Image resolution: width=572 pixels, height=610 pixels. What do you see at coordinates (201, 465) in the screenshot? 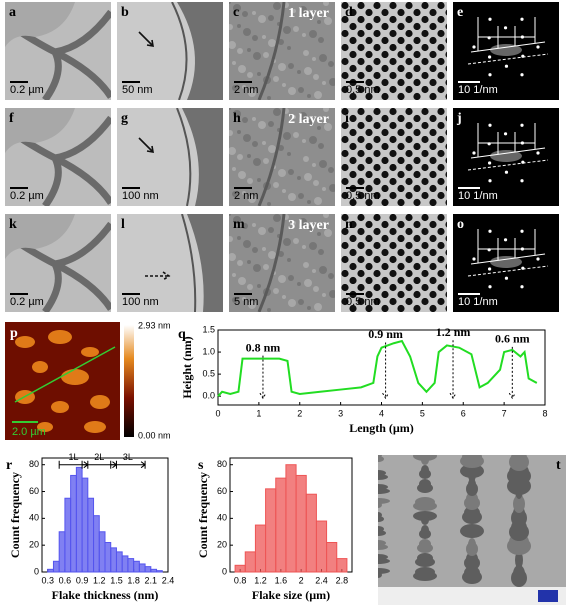
I see `panel-label: s` at bounding box center [201, 465].